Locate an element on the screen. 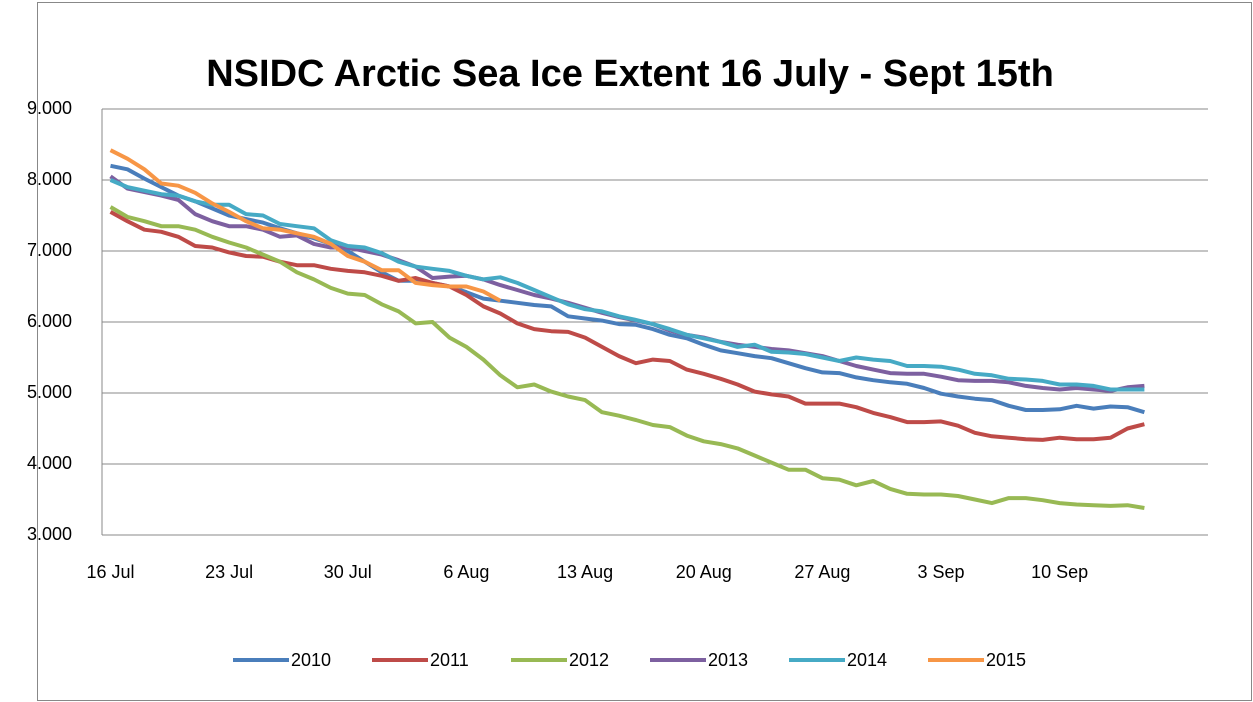  y-tick-label: 9.000 is located at coordinates (49, 108).